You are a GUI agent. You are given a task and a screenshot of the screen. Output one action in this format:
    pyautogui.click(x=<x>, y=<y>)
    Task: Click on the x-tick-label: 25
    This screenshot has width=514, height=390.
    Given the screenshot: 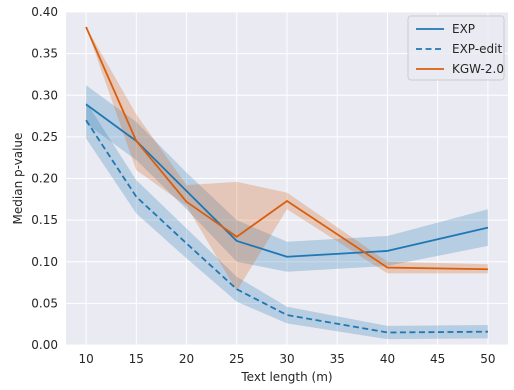 What is the action you would take?
    pyautogui.click(x=236, y=359)
    